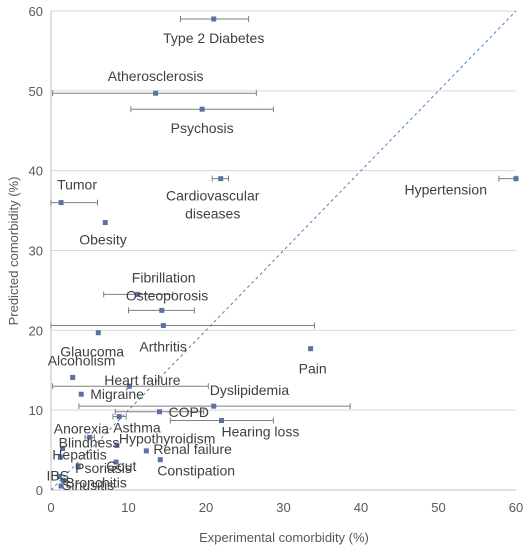  I want to click on y-tick-label: 60, so click(36, 11).